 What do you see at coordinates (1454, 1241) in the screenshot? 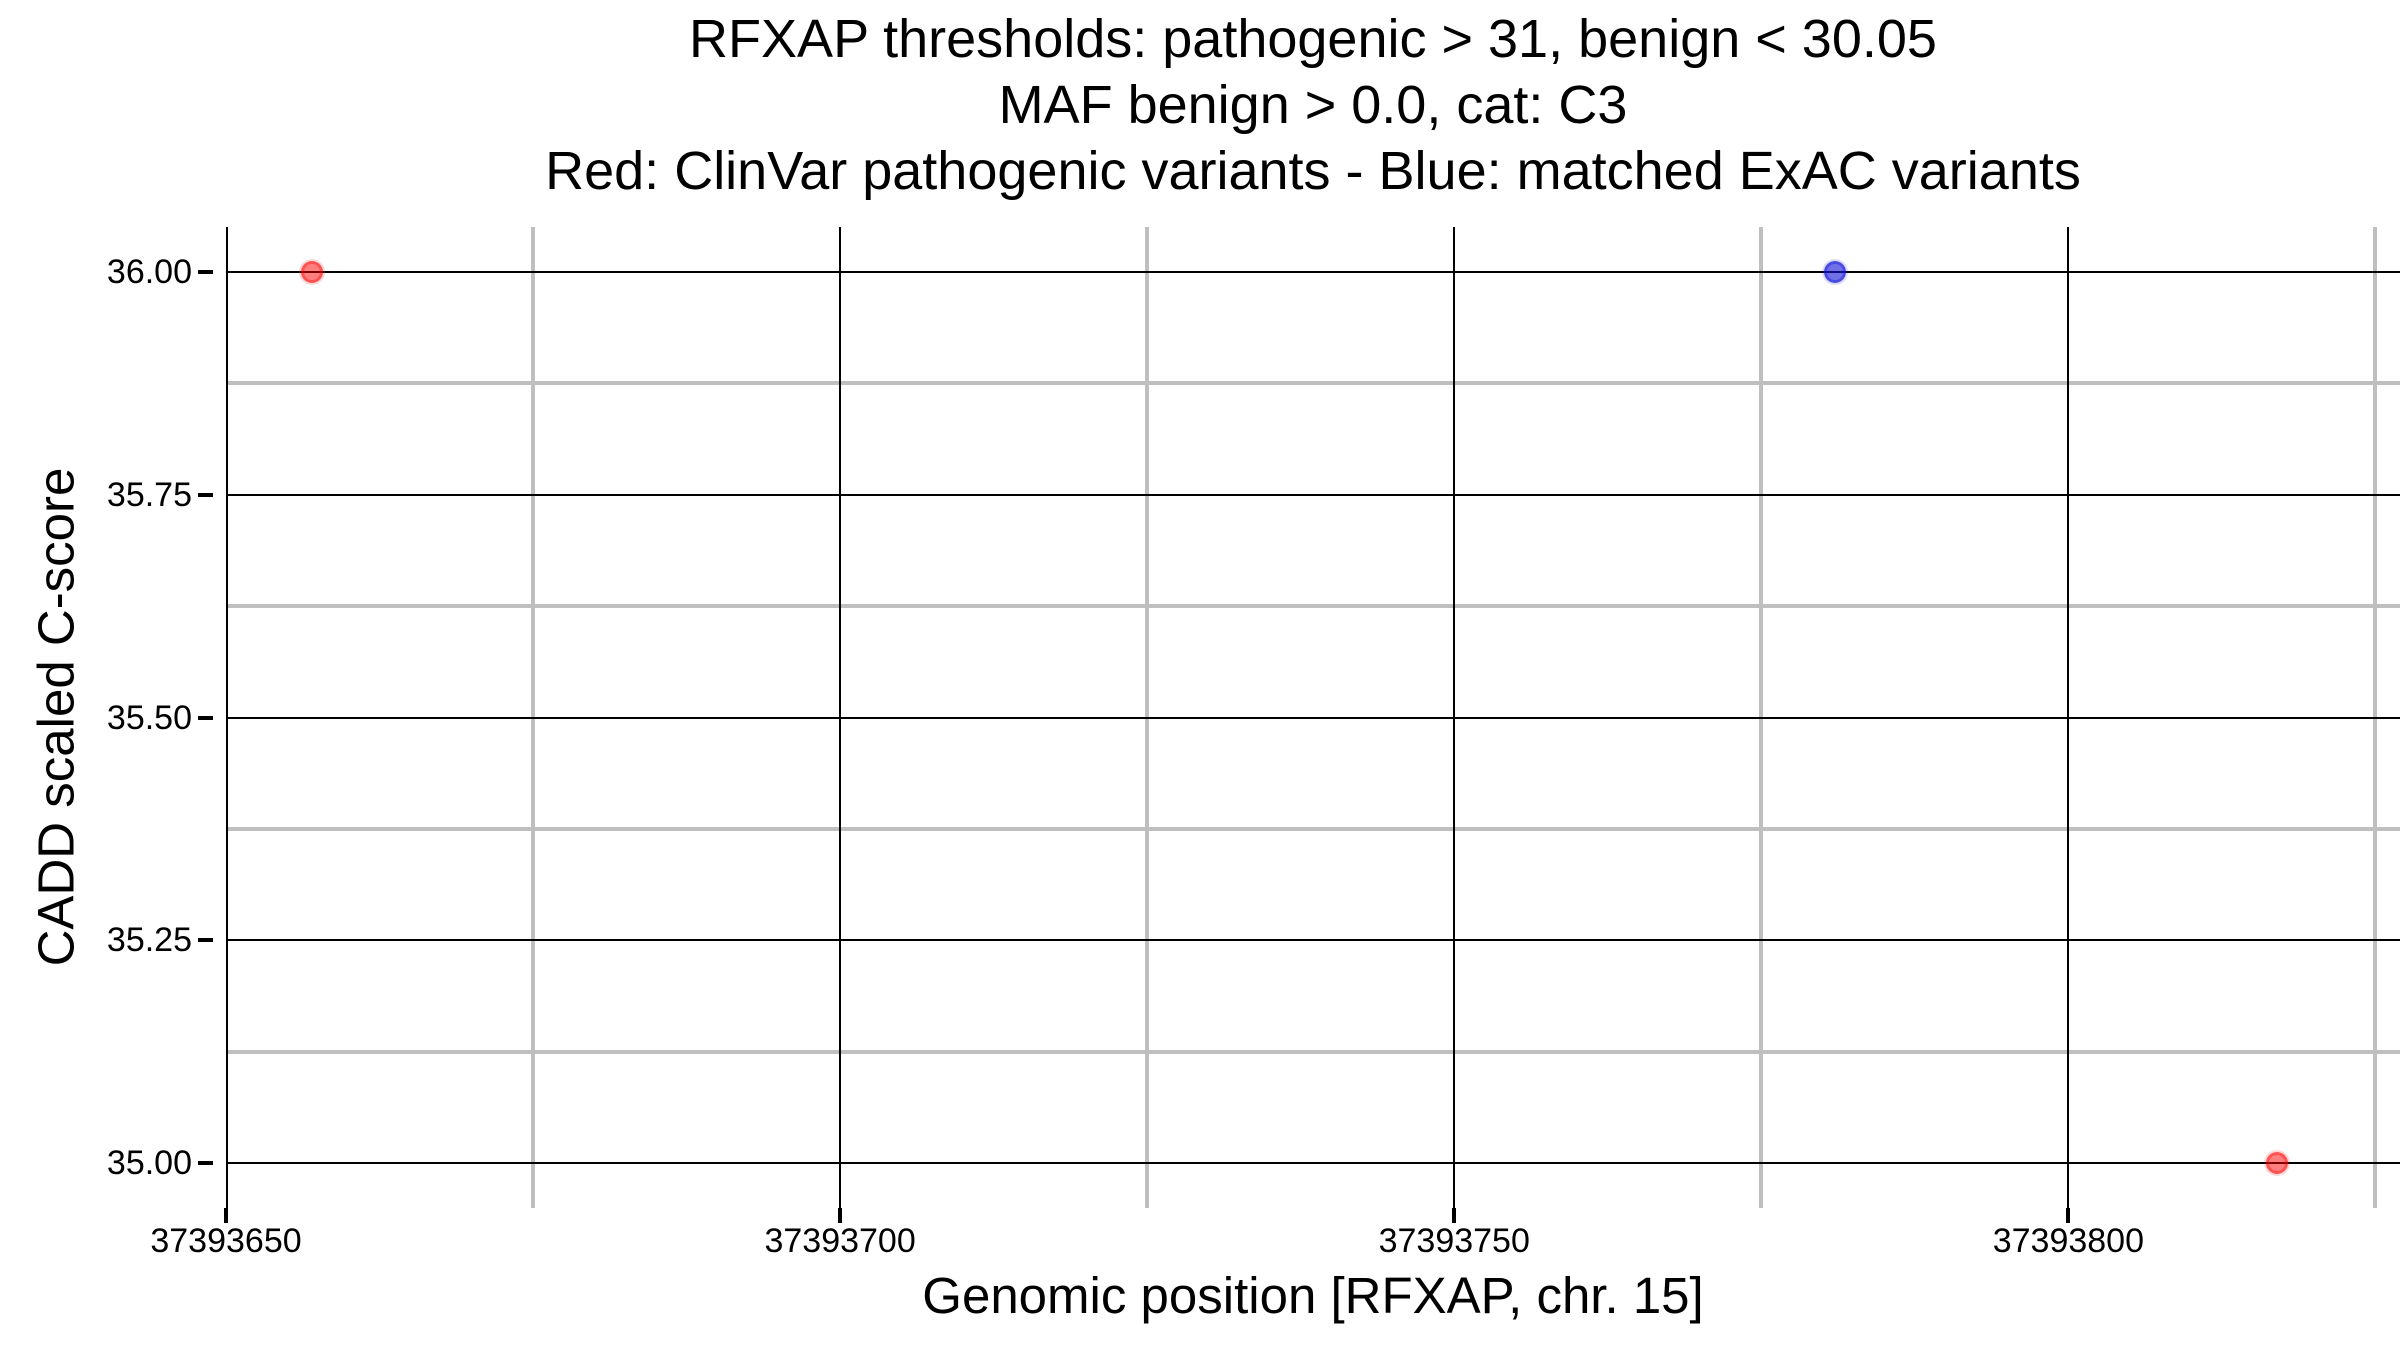
I see `x-tick-label: 37393750` at bounding box center [1454, 1241].